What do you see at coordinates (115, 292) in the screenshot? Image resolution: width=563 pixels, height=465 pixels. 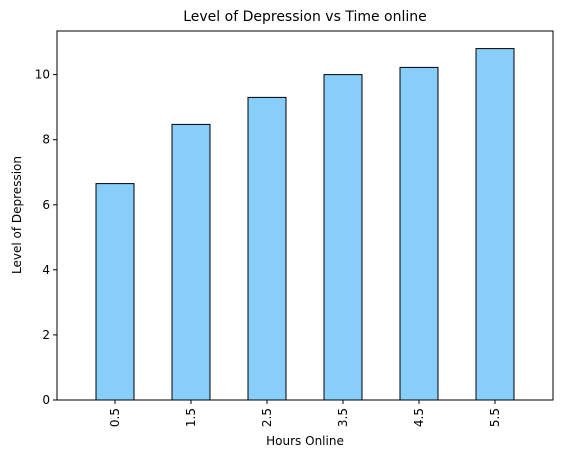 I see `bar-0.5` at bounding box center [115, 292].